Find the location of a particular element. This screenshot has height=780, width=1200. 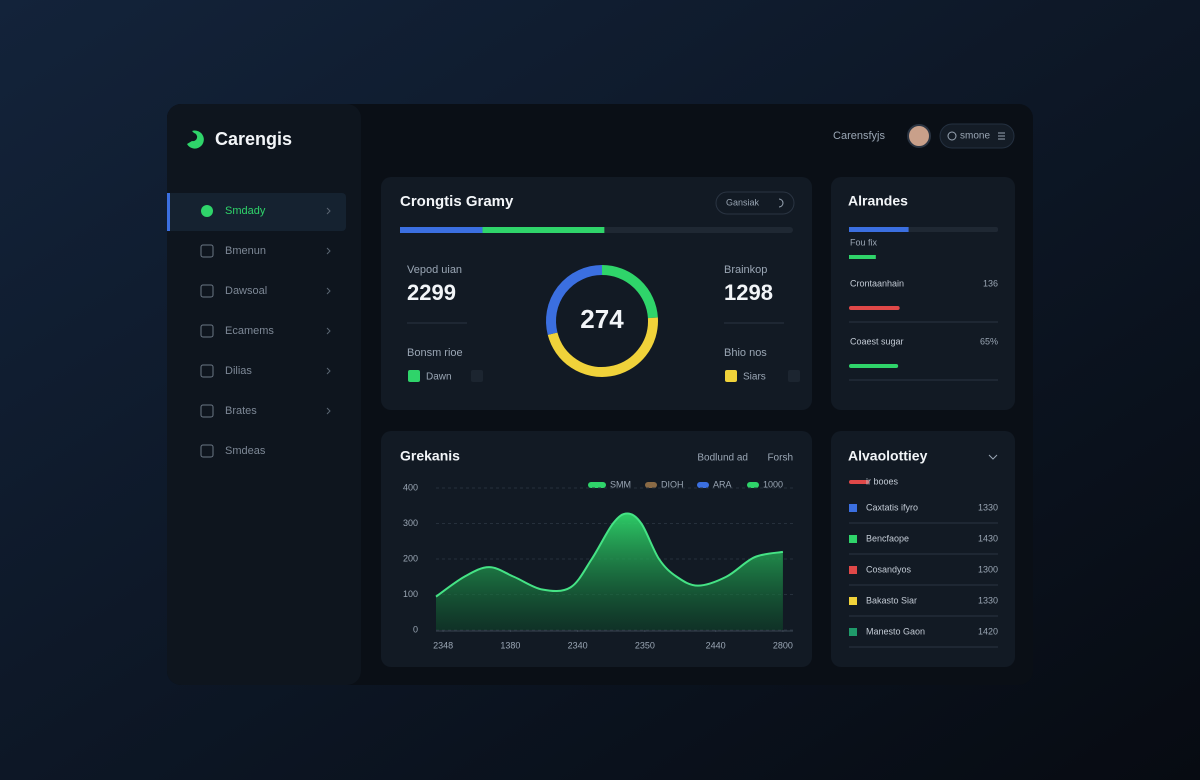

card-title: Alrandes is located at coordinates (878, 201).